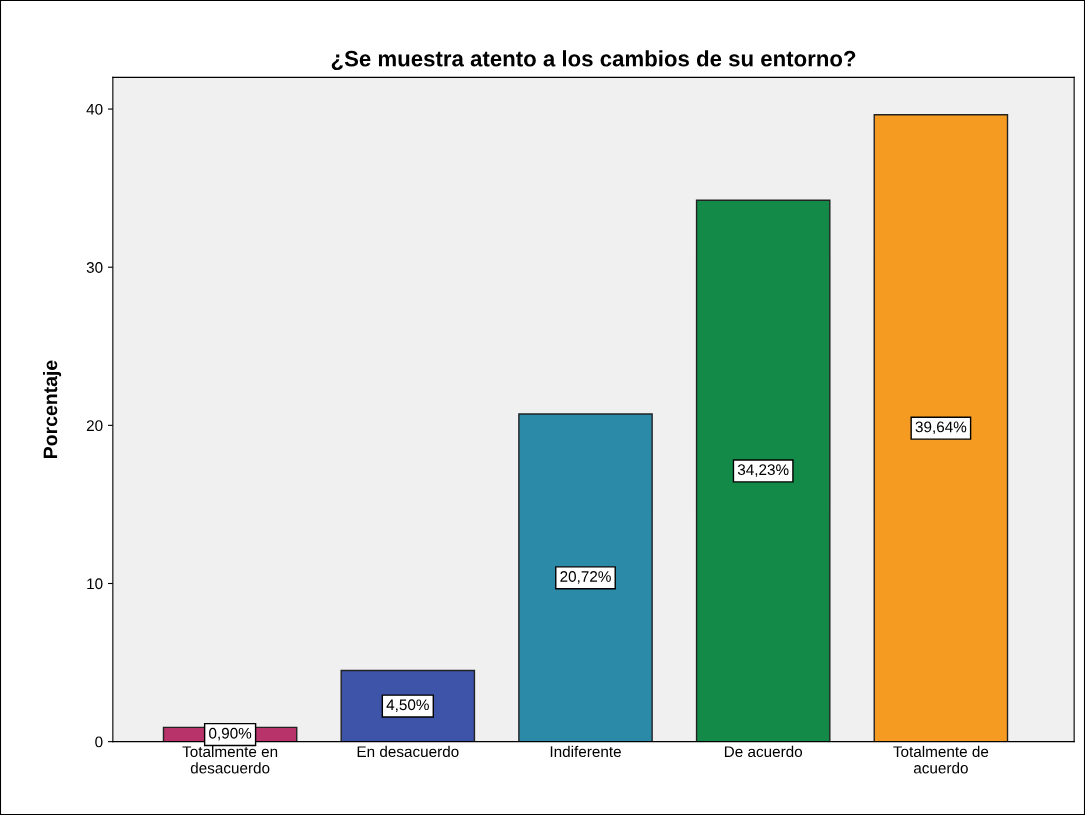 The image size is (1085, 815). I want to click on x-tick-label: Totalmente de acuerdo, so click(941, 759).